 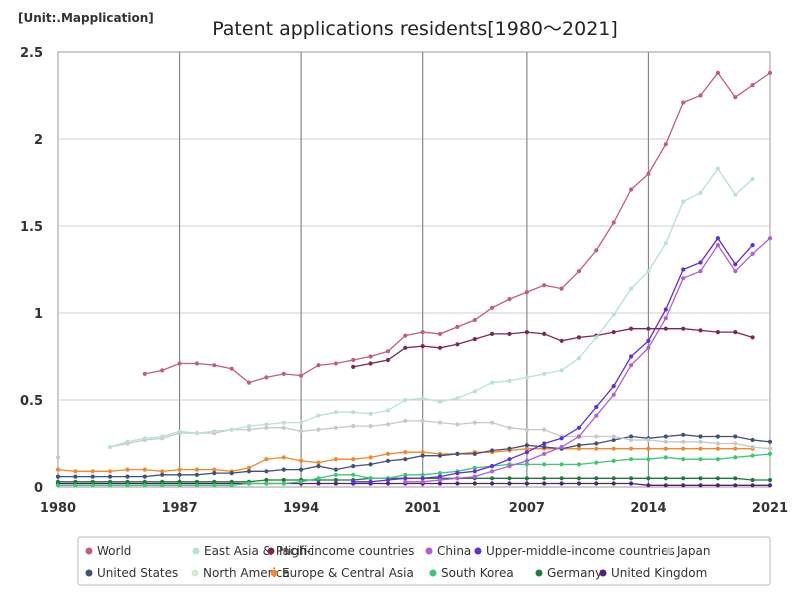 I want to click on legend-item-high-income-countries: High-income countries, so click(x=341, y=551).